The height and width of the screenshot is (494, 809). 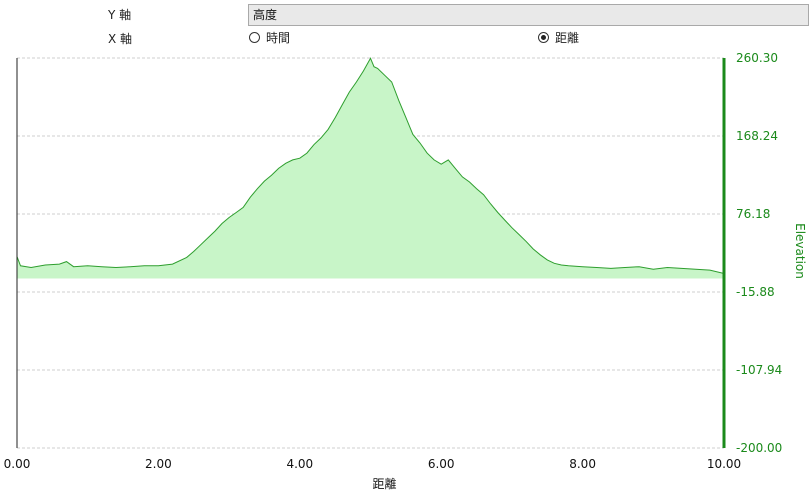 What do you see at coordinates (528, 15) in the screenshot?
I see `y-axis-select: 高度` at bounding box center [528, 15].